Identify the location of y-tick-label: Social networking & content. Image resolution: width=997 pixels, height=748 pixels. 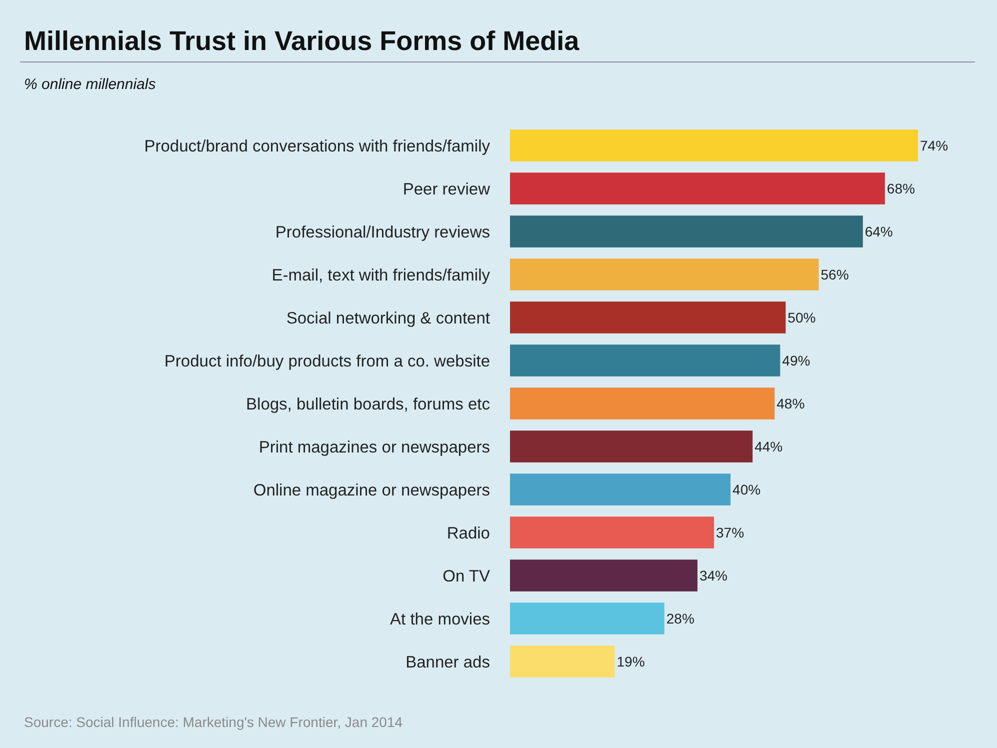
(388, 318).